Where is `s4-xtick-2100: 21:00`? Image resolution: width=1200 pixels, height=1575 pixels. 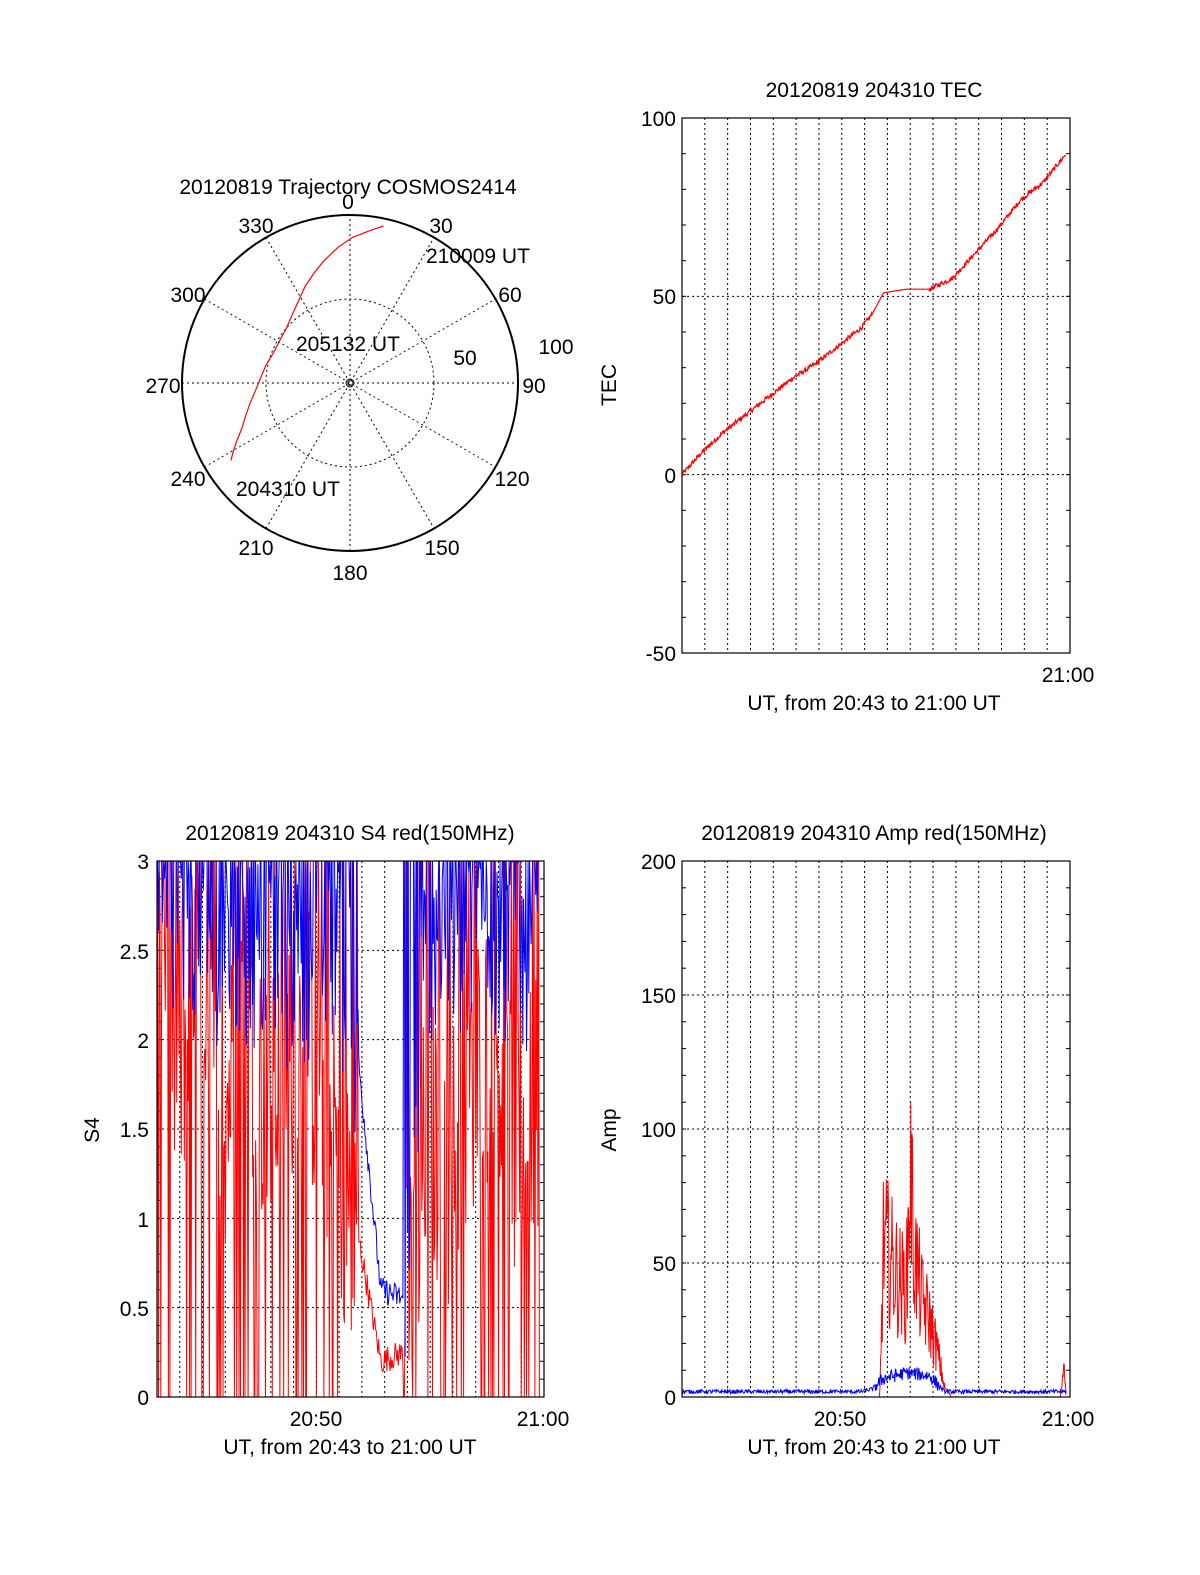 s4-xtick-2100: 21:00 is located at coordinates (543, 1419).